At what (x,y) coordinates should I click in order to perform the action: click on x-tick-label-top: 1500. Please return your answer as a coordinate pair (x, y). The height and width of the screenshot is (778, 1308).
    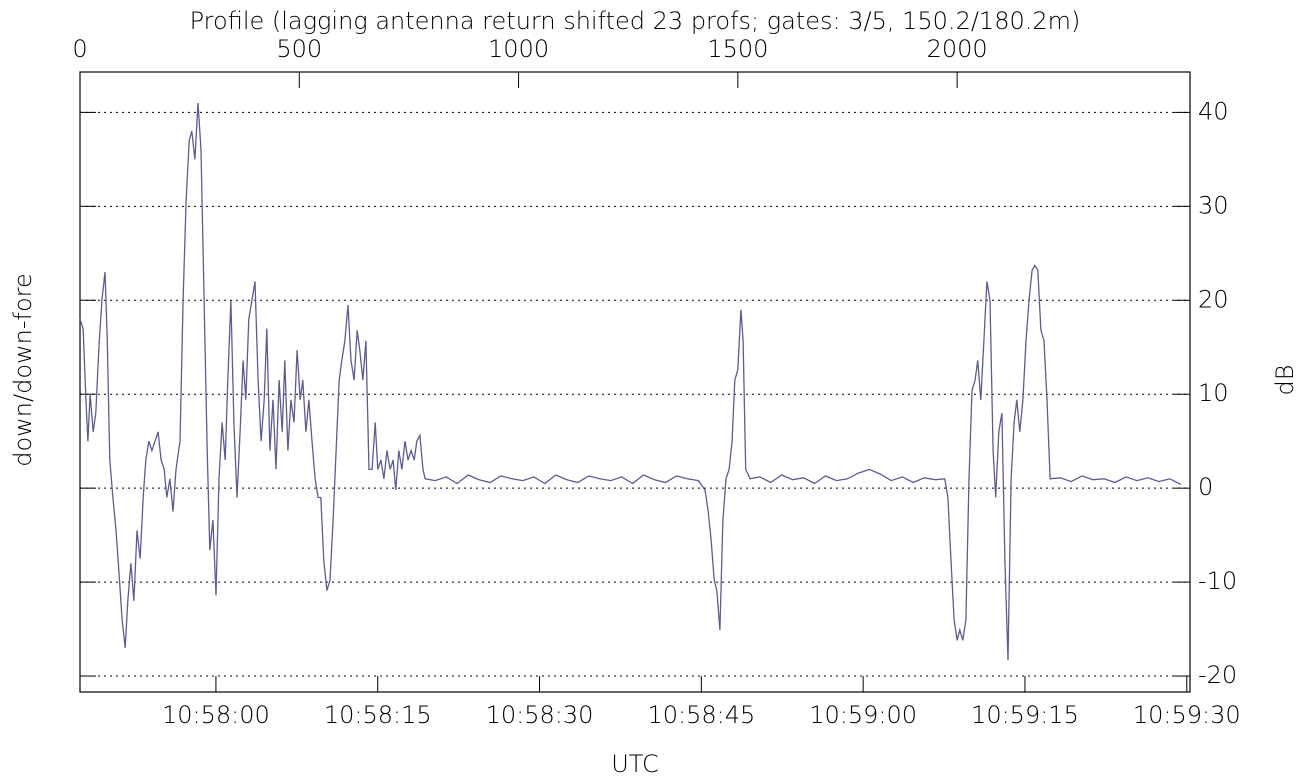
    Looking at the image, I should click on (737, 49).